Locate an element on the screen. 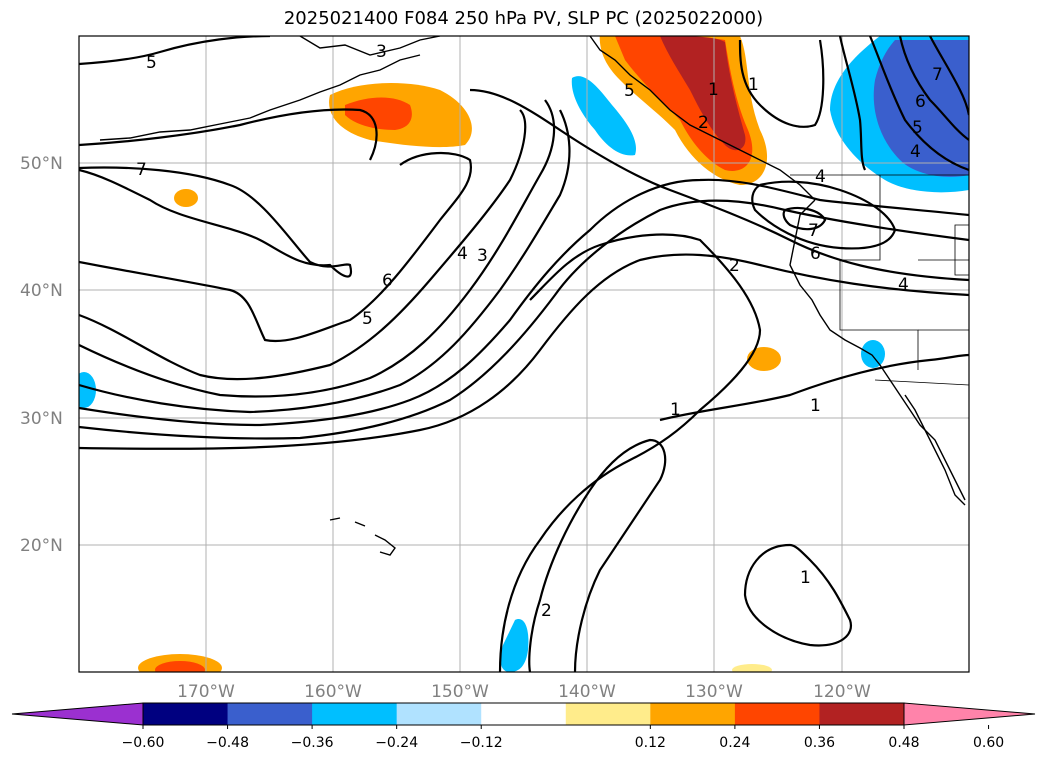 The width and height of the screenshot is (1047, 765). colorbar-tick-label: 0.24 is located at coordinates (734, 743).